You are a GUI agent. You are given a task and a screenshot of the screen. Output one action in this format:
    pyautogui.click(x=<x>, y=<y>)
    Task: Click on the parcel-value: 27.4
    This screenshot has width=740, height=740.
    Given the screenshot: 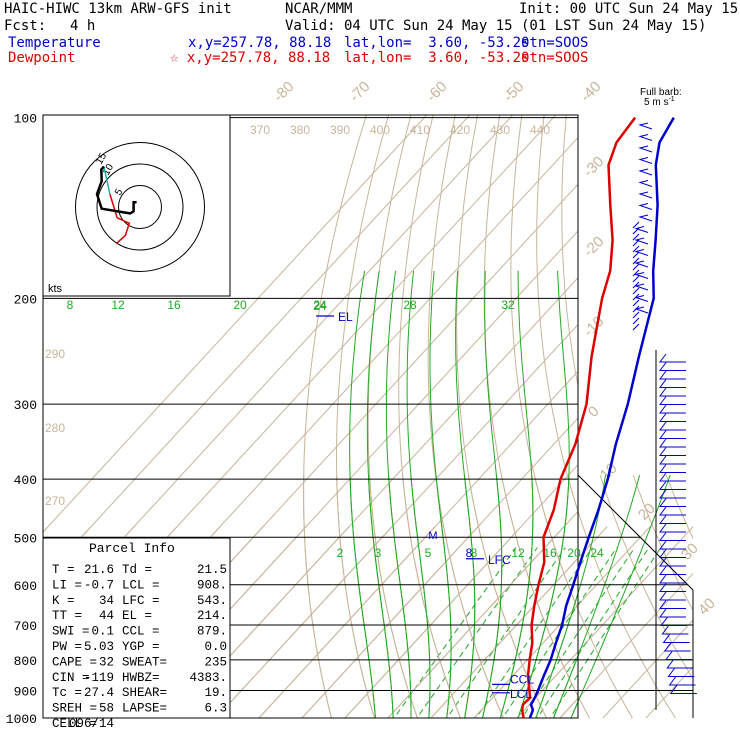 What is the action you would take?
    pyautogui.click(x=99, y=693)
    